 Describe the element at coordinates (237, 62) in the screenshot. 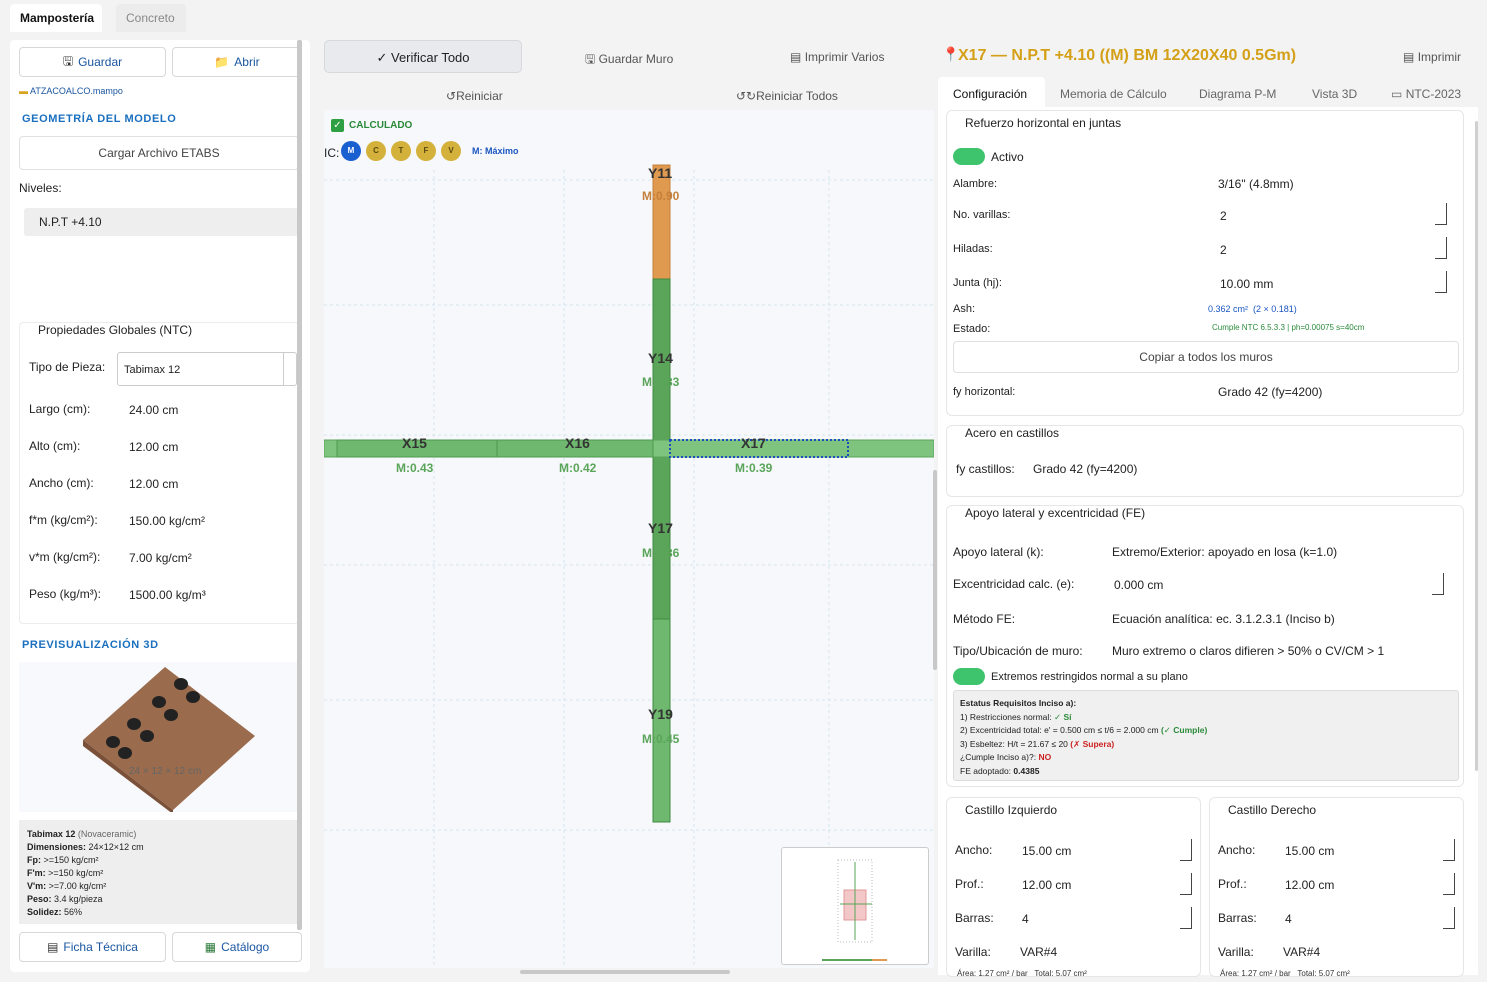

I see `abrir-button: 📁 Abrir` at that location.